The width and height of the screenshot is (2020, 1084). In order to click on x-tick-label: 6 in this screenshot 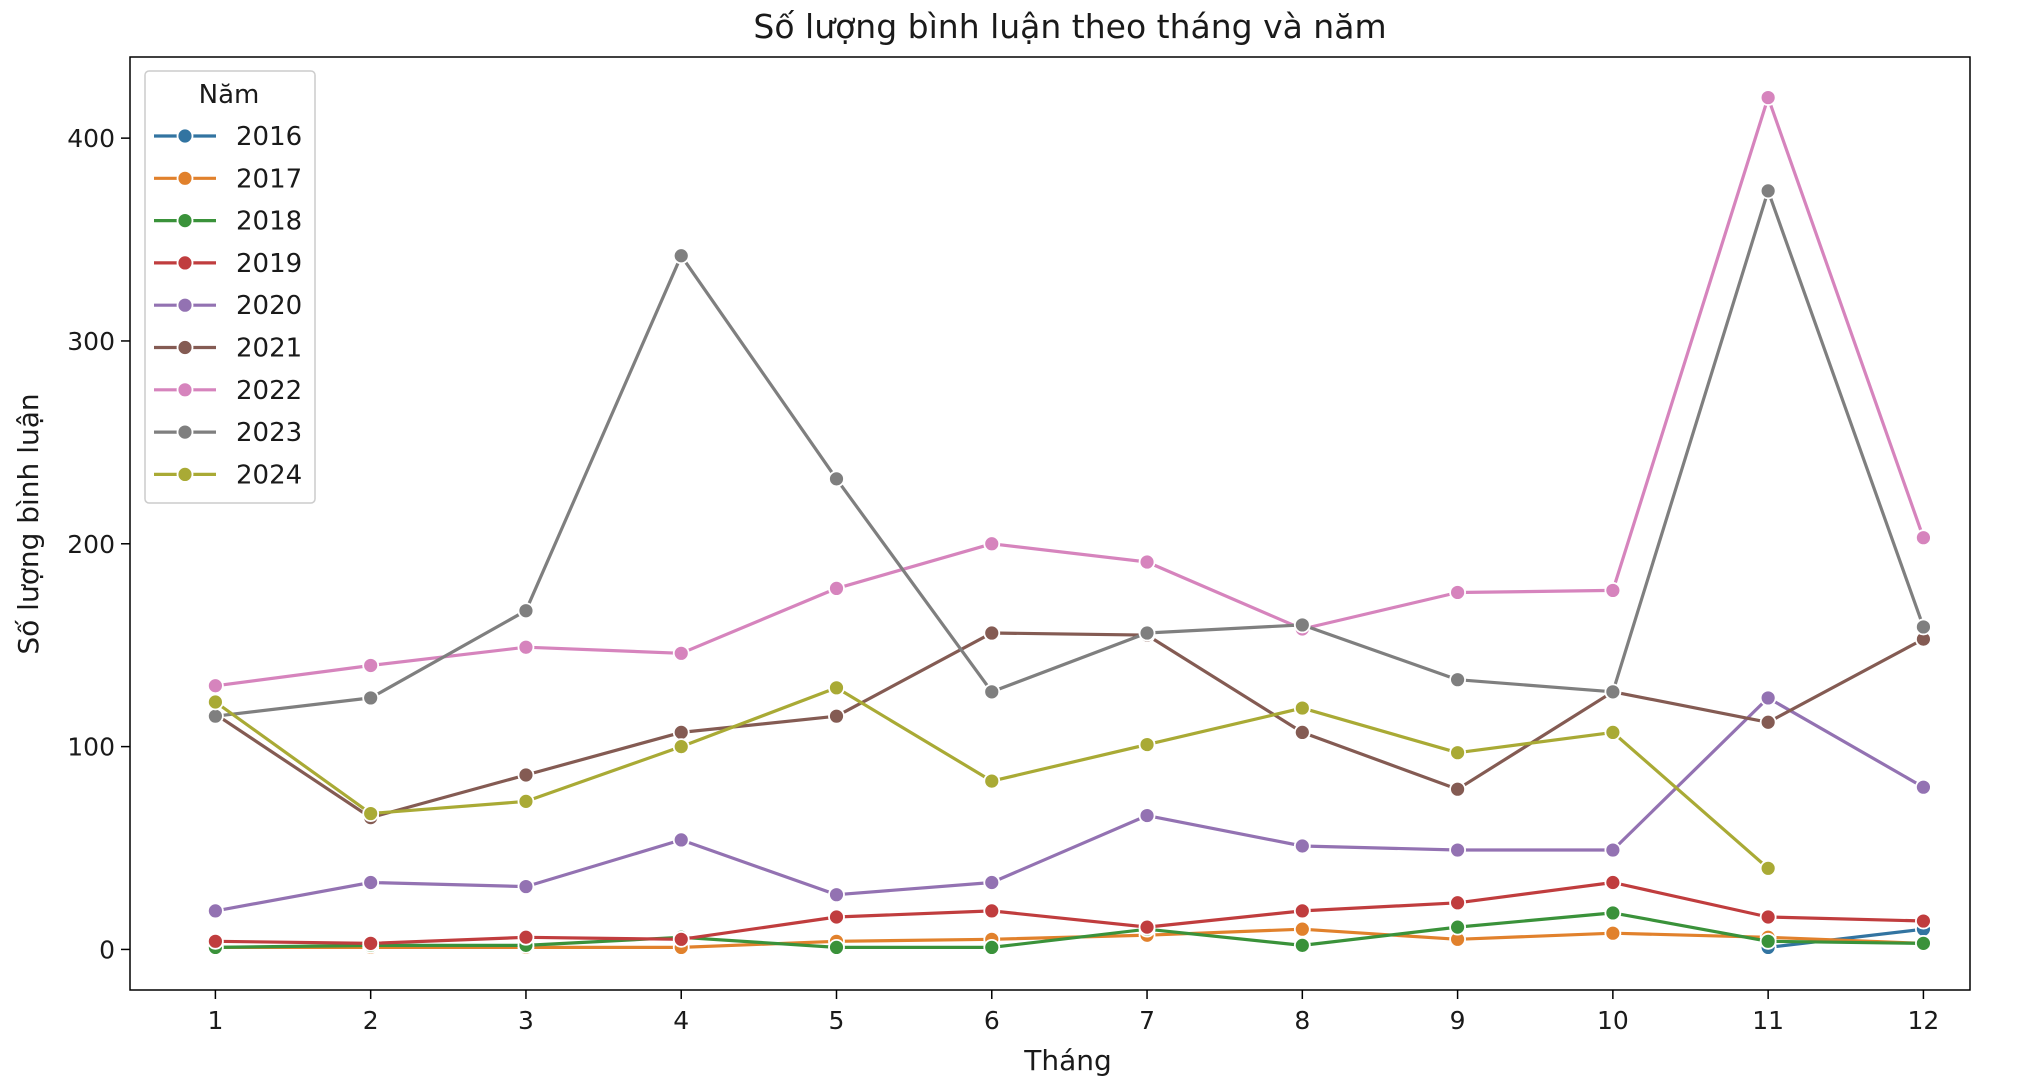, I will do `click(992, 1020)`.